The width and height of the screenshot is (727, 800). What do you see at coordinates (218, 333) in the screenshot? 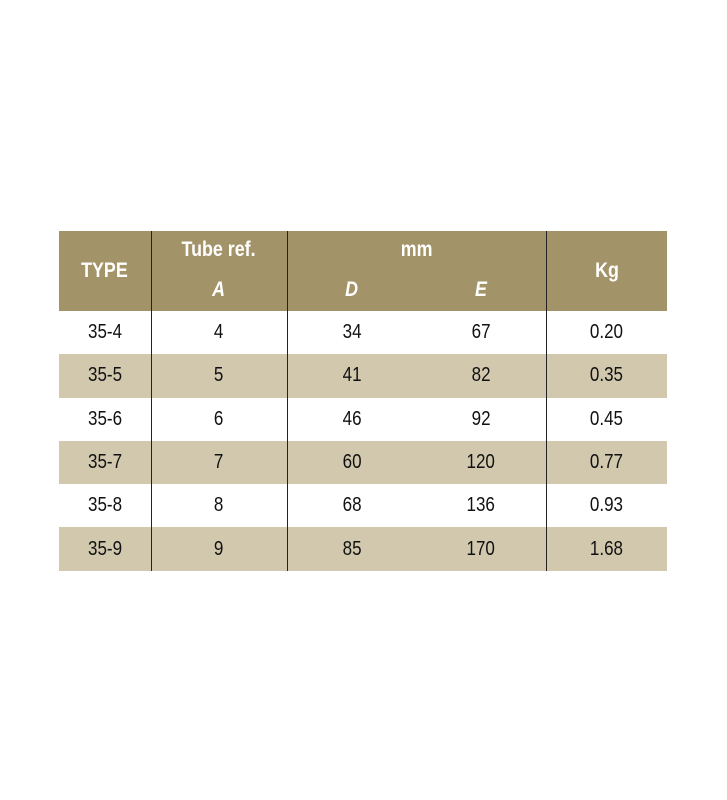
I see `cell-a: 4` at bounding box center [218, 333].